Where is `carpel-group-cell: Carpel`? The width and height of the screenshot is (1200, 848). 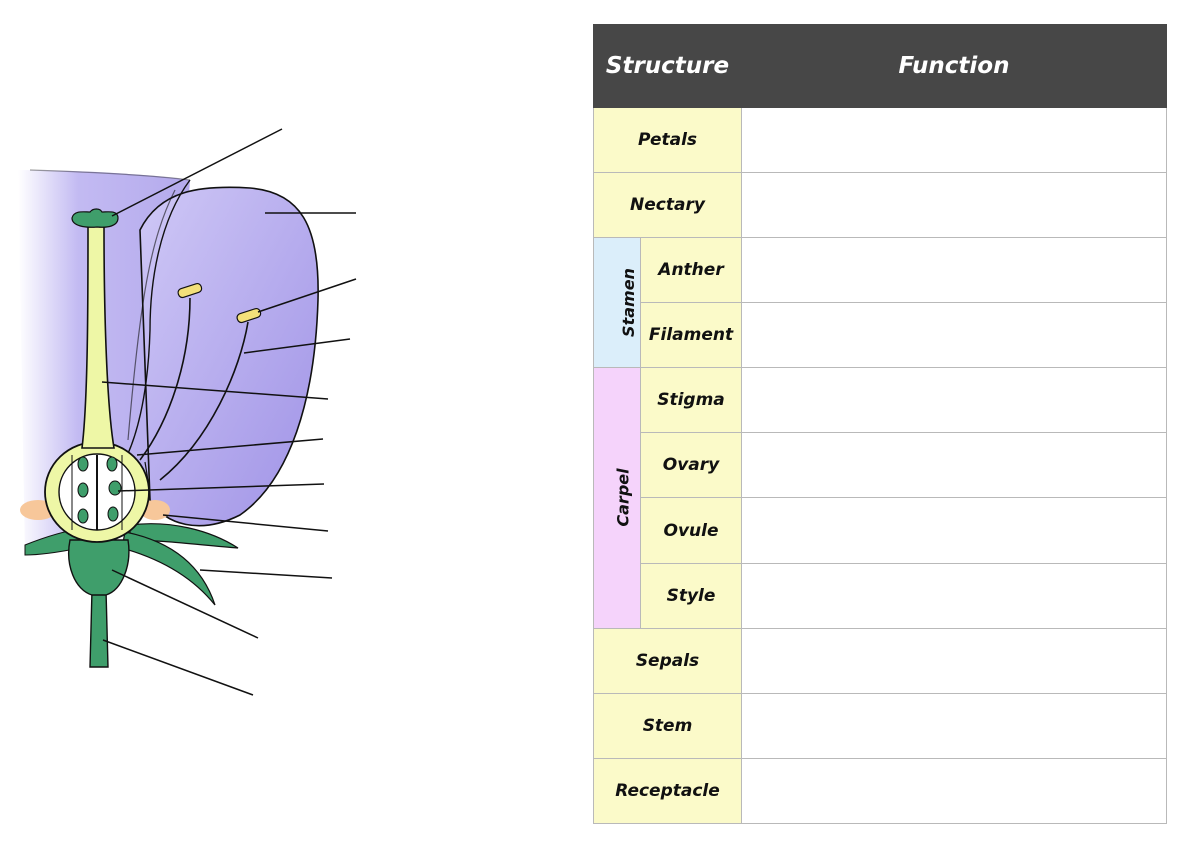
carpel-group-cell: Carpel is located at coordinates (617, 498).